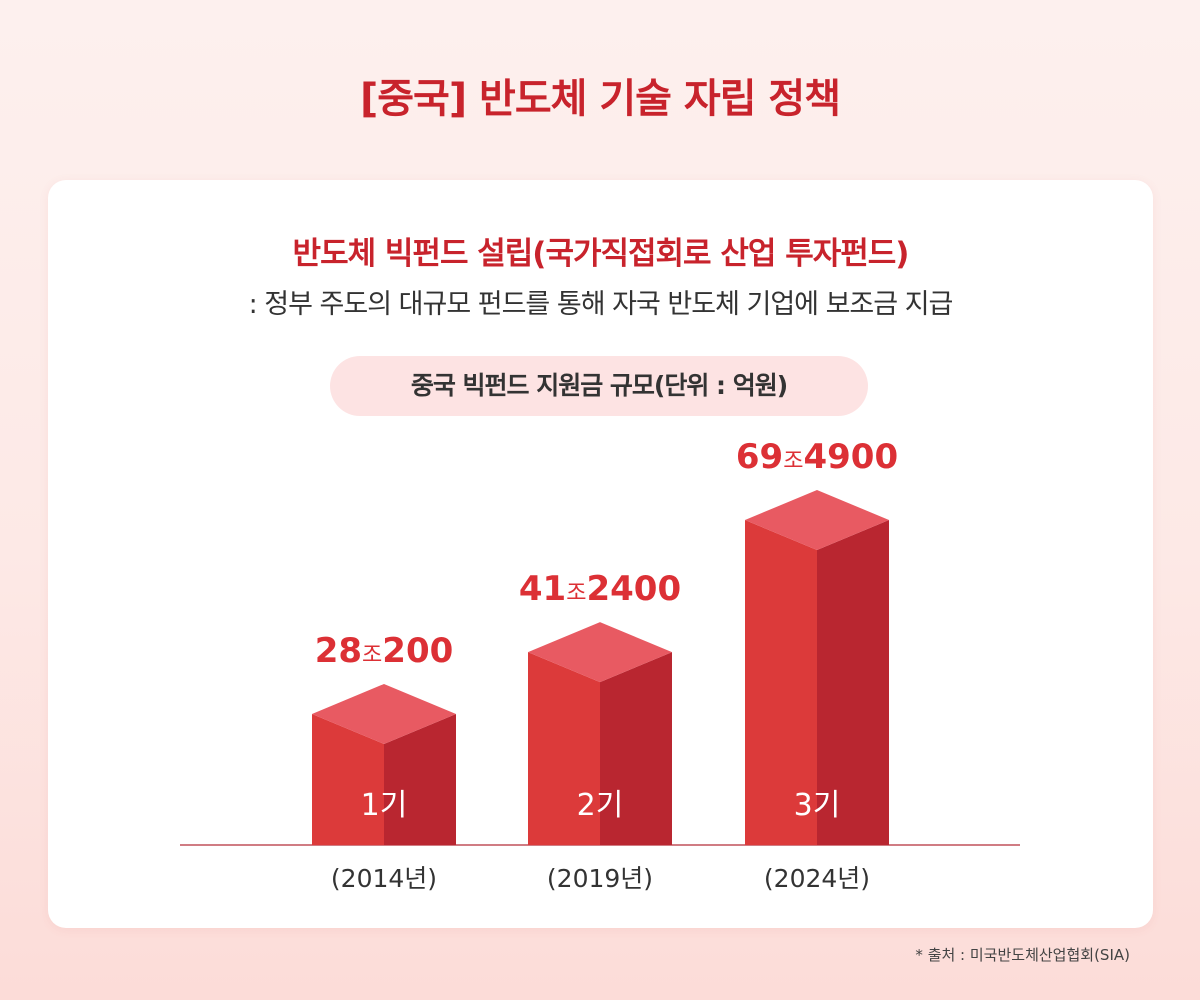 Image resolution: width=1200 pixels, height=1000 pixels. I want to click on x-tick-label: (2024년), so click(817, 878).